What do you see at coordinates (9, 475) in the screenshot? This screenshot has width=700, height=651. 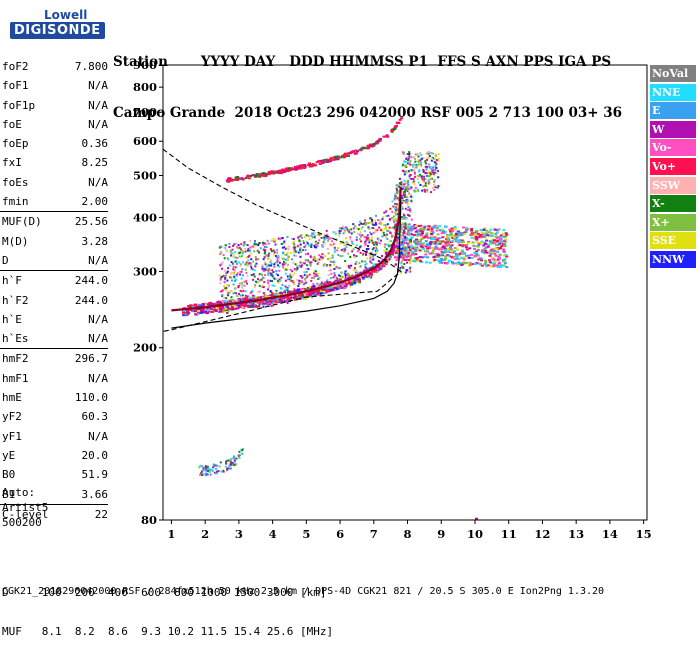 I see `param-label: B0` at bounding box center [9, 475].